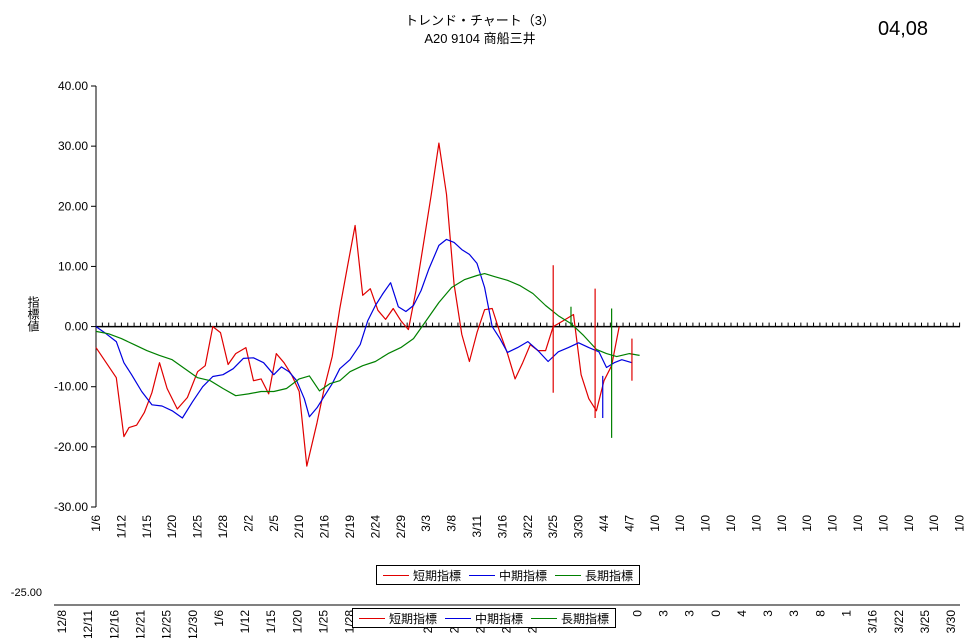 This screenshot has height=638, width=977. What do you see at coordinates (401, 527) in the screenshot?
I see `x-tick-label: 2/29` at bounding box center [401, 527].